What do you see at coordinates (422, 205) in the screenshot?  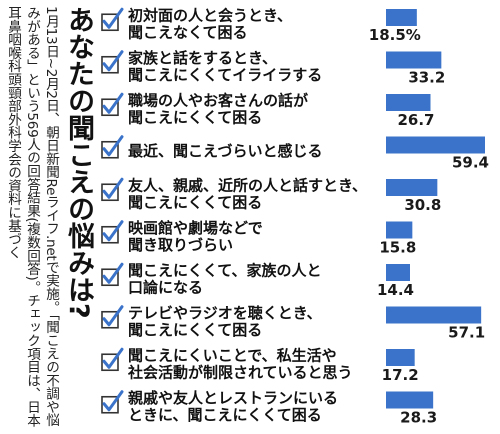 I see `value-label: 30.8` at bounding box center [422, 205].